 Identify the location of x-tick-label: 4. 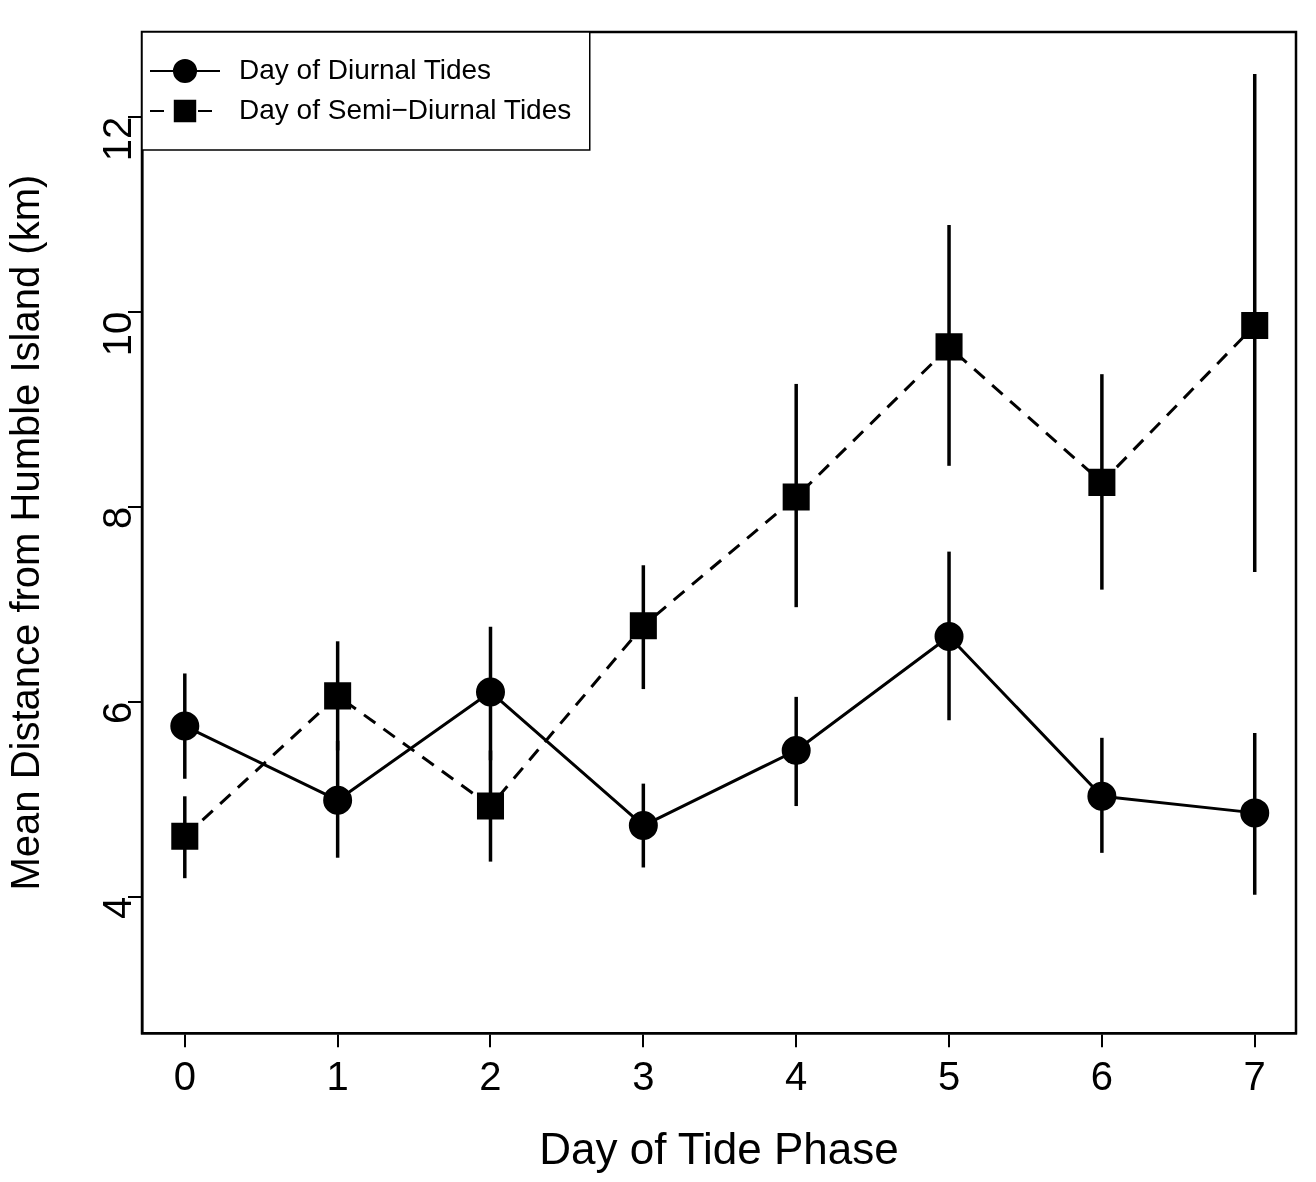
(796, 1076).